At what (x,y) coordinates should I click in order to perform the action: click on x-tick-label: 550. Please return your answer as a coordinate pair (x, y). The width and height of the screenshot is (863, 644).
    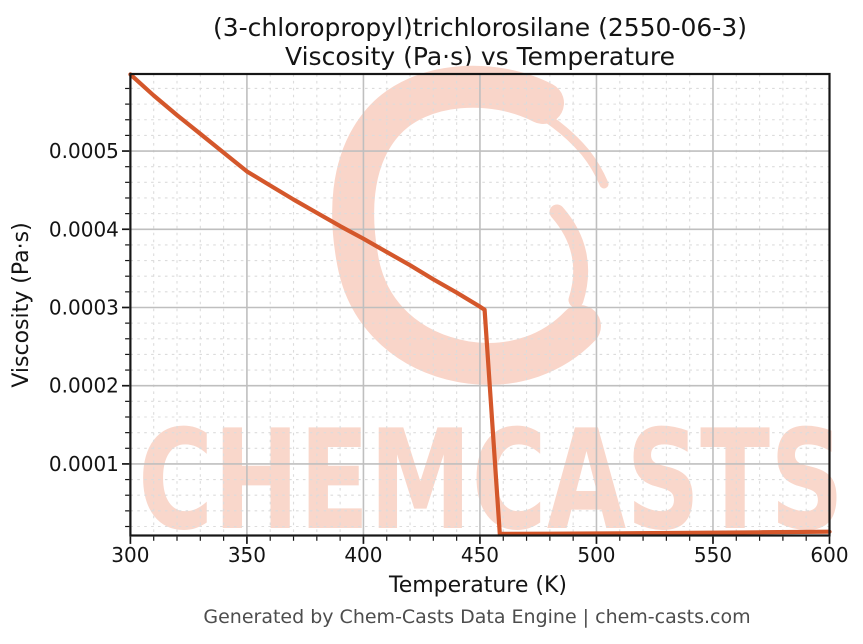
    Looking at the image, I should click on (713, 555).